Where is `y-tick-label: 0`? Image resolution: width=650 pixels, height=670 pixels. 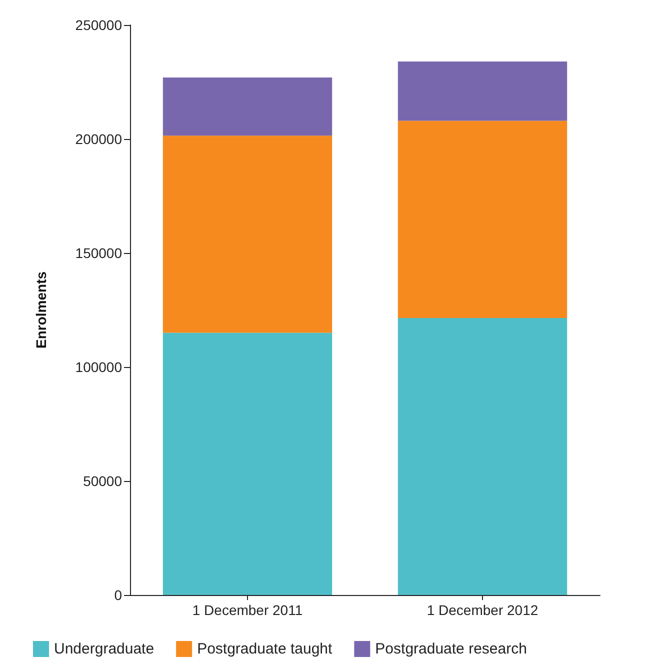 y-tick-label: 0 is located at coordinates (118, 595).